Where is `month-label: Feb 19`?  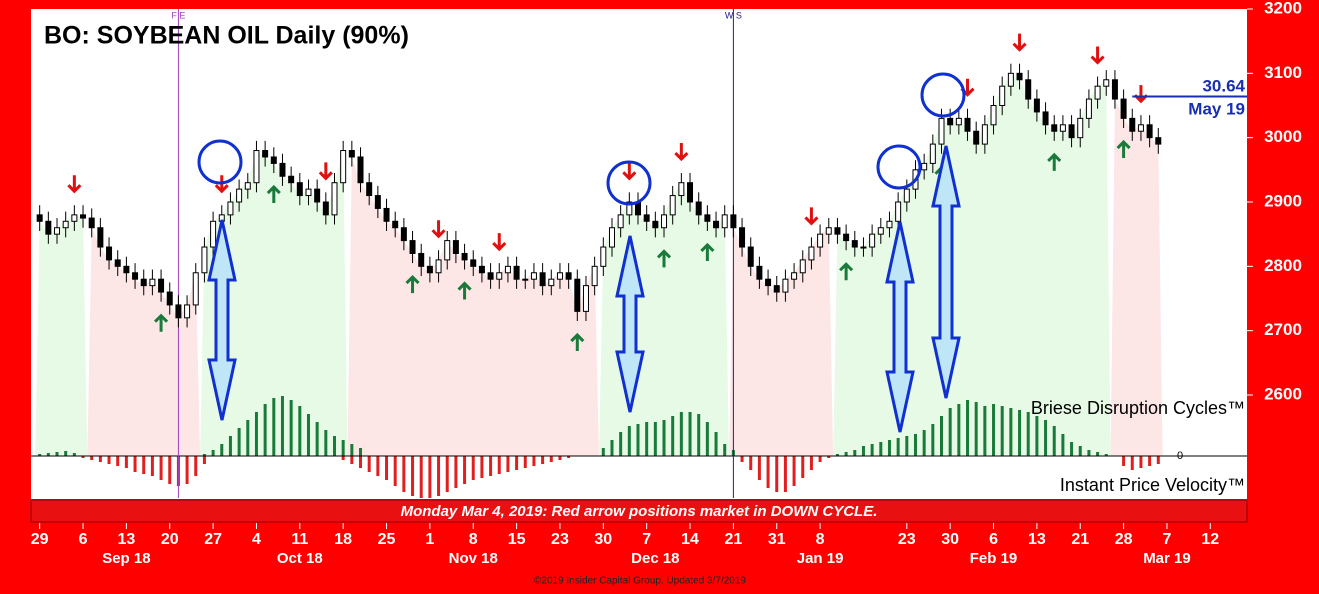 month-label: Feb 19 is located at coordinates (994, 558).